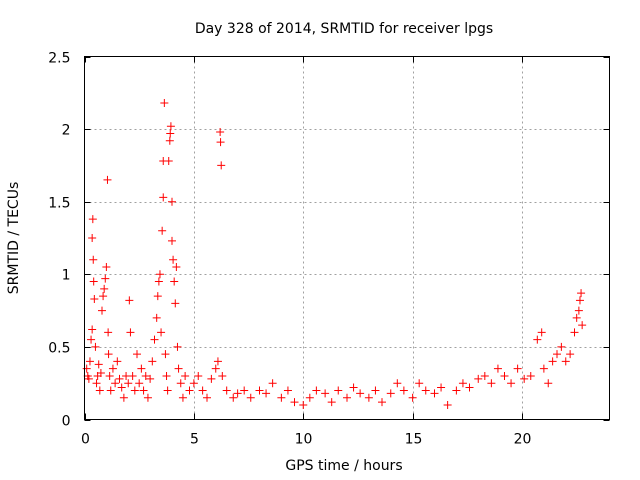 The image size is (640, 480). I want to click on y-tick-label: 0.5, so click(59, 349).